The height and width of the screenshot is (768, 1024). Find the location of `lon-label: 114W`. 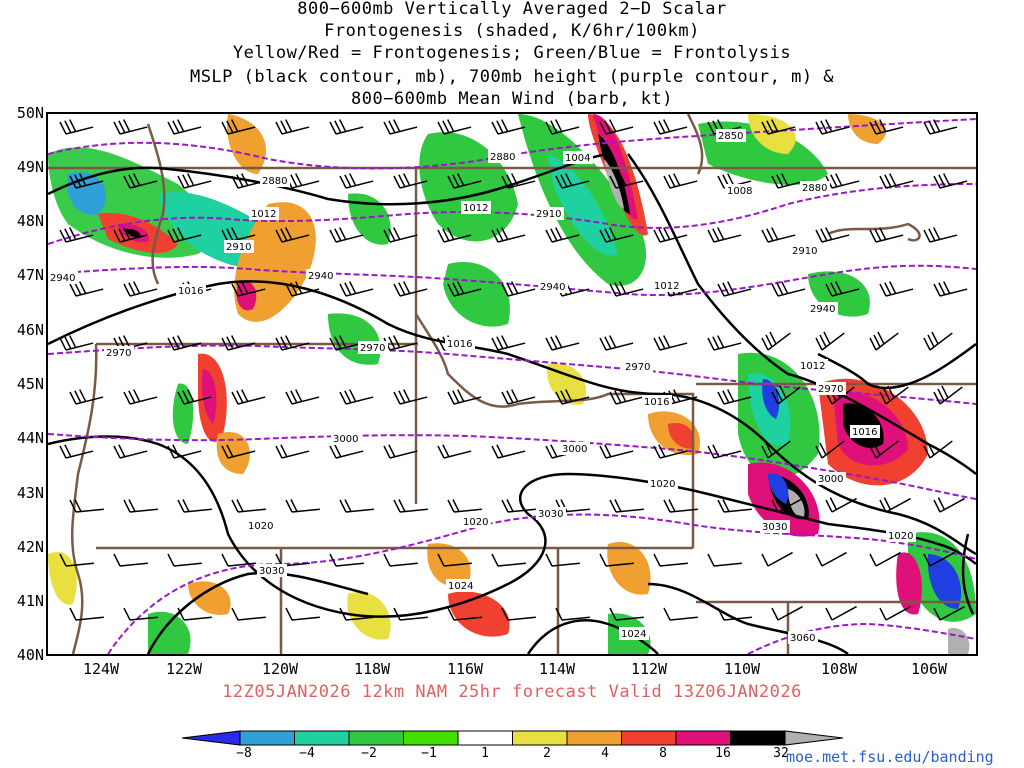

lon-label: 114W is located at coordinates (557, 669).